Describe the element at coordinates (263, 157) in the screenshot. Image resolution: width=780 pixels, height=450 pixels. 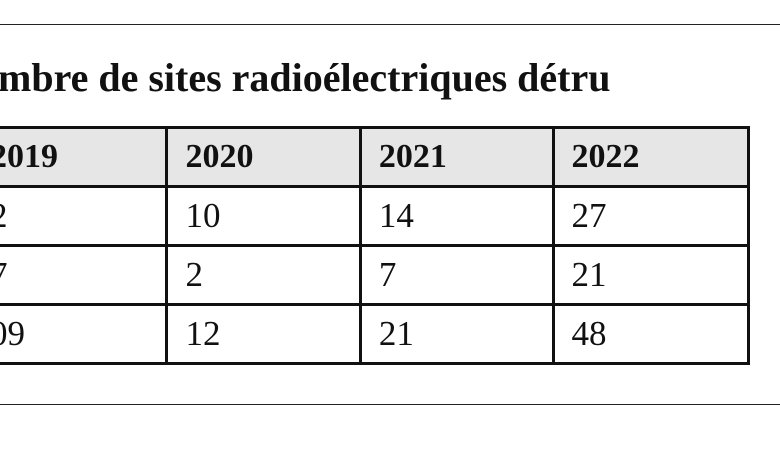
I see `header-cell: 2020` at that location.